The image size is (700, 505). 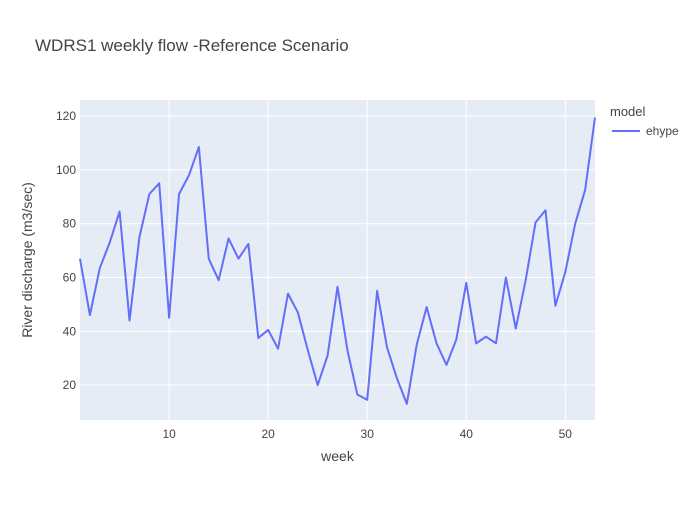 I want to click on legend-label-ehype: ehype, so click(x=662, y=131).